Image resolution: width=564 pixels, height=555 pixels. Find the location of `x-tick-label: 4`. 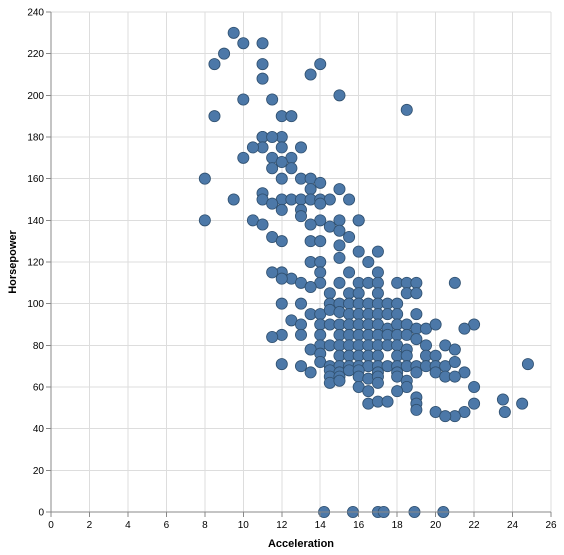

x-tick-label: 4 is located at coordinates (128, 525).